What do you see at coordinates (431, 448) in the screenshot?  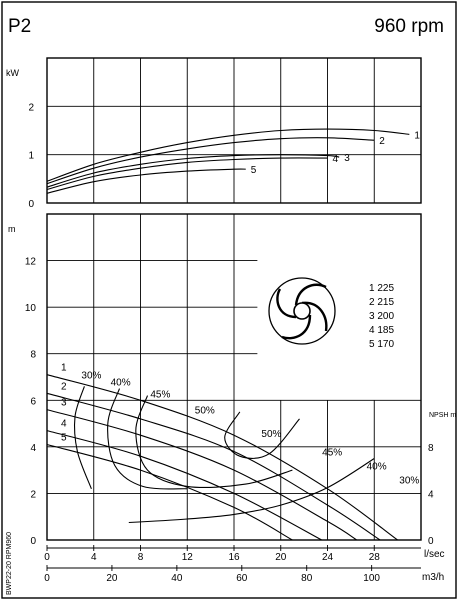 I see `npsh-ytick-label: 8` at bounding box center [431, 448].